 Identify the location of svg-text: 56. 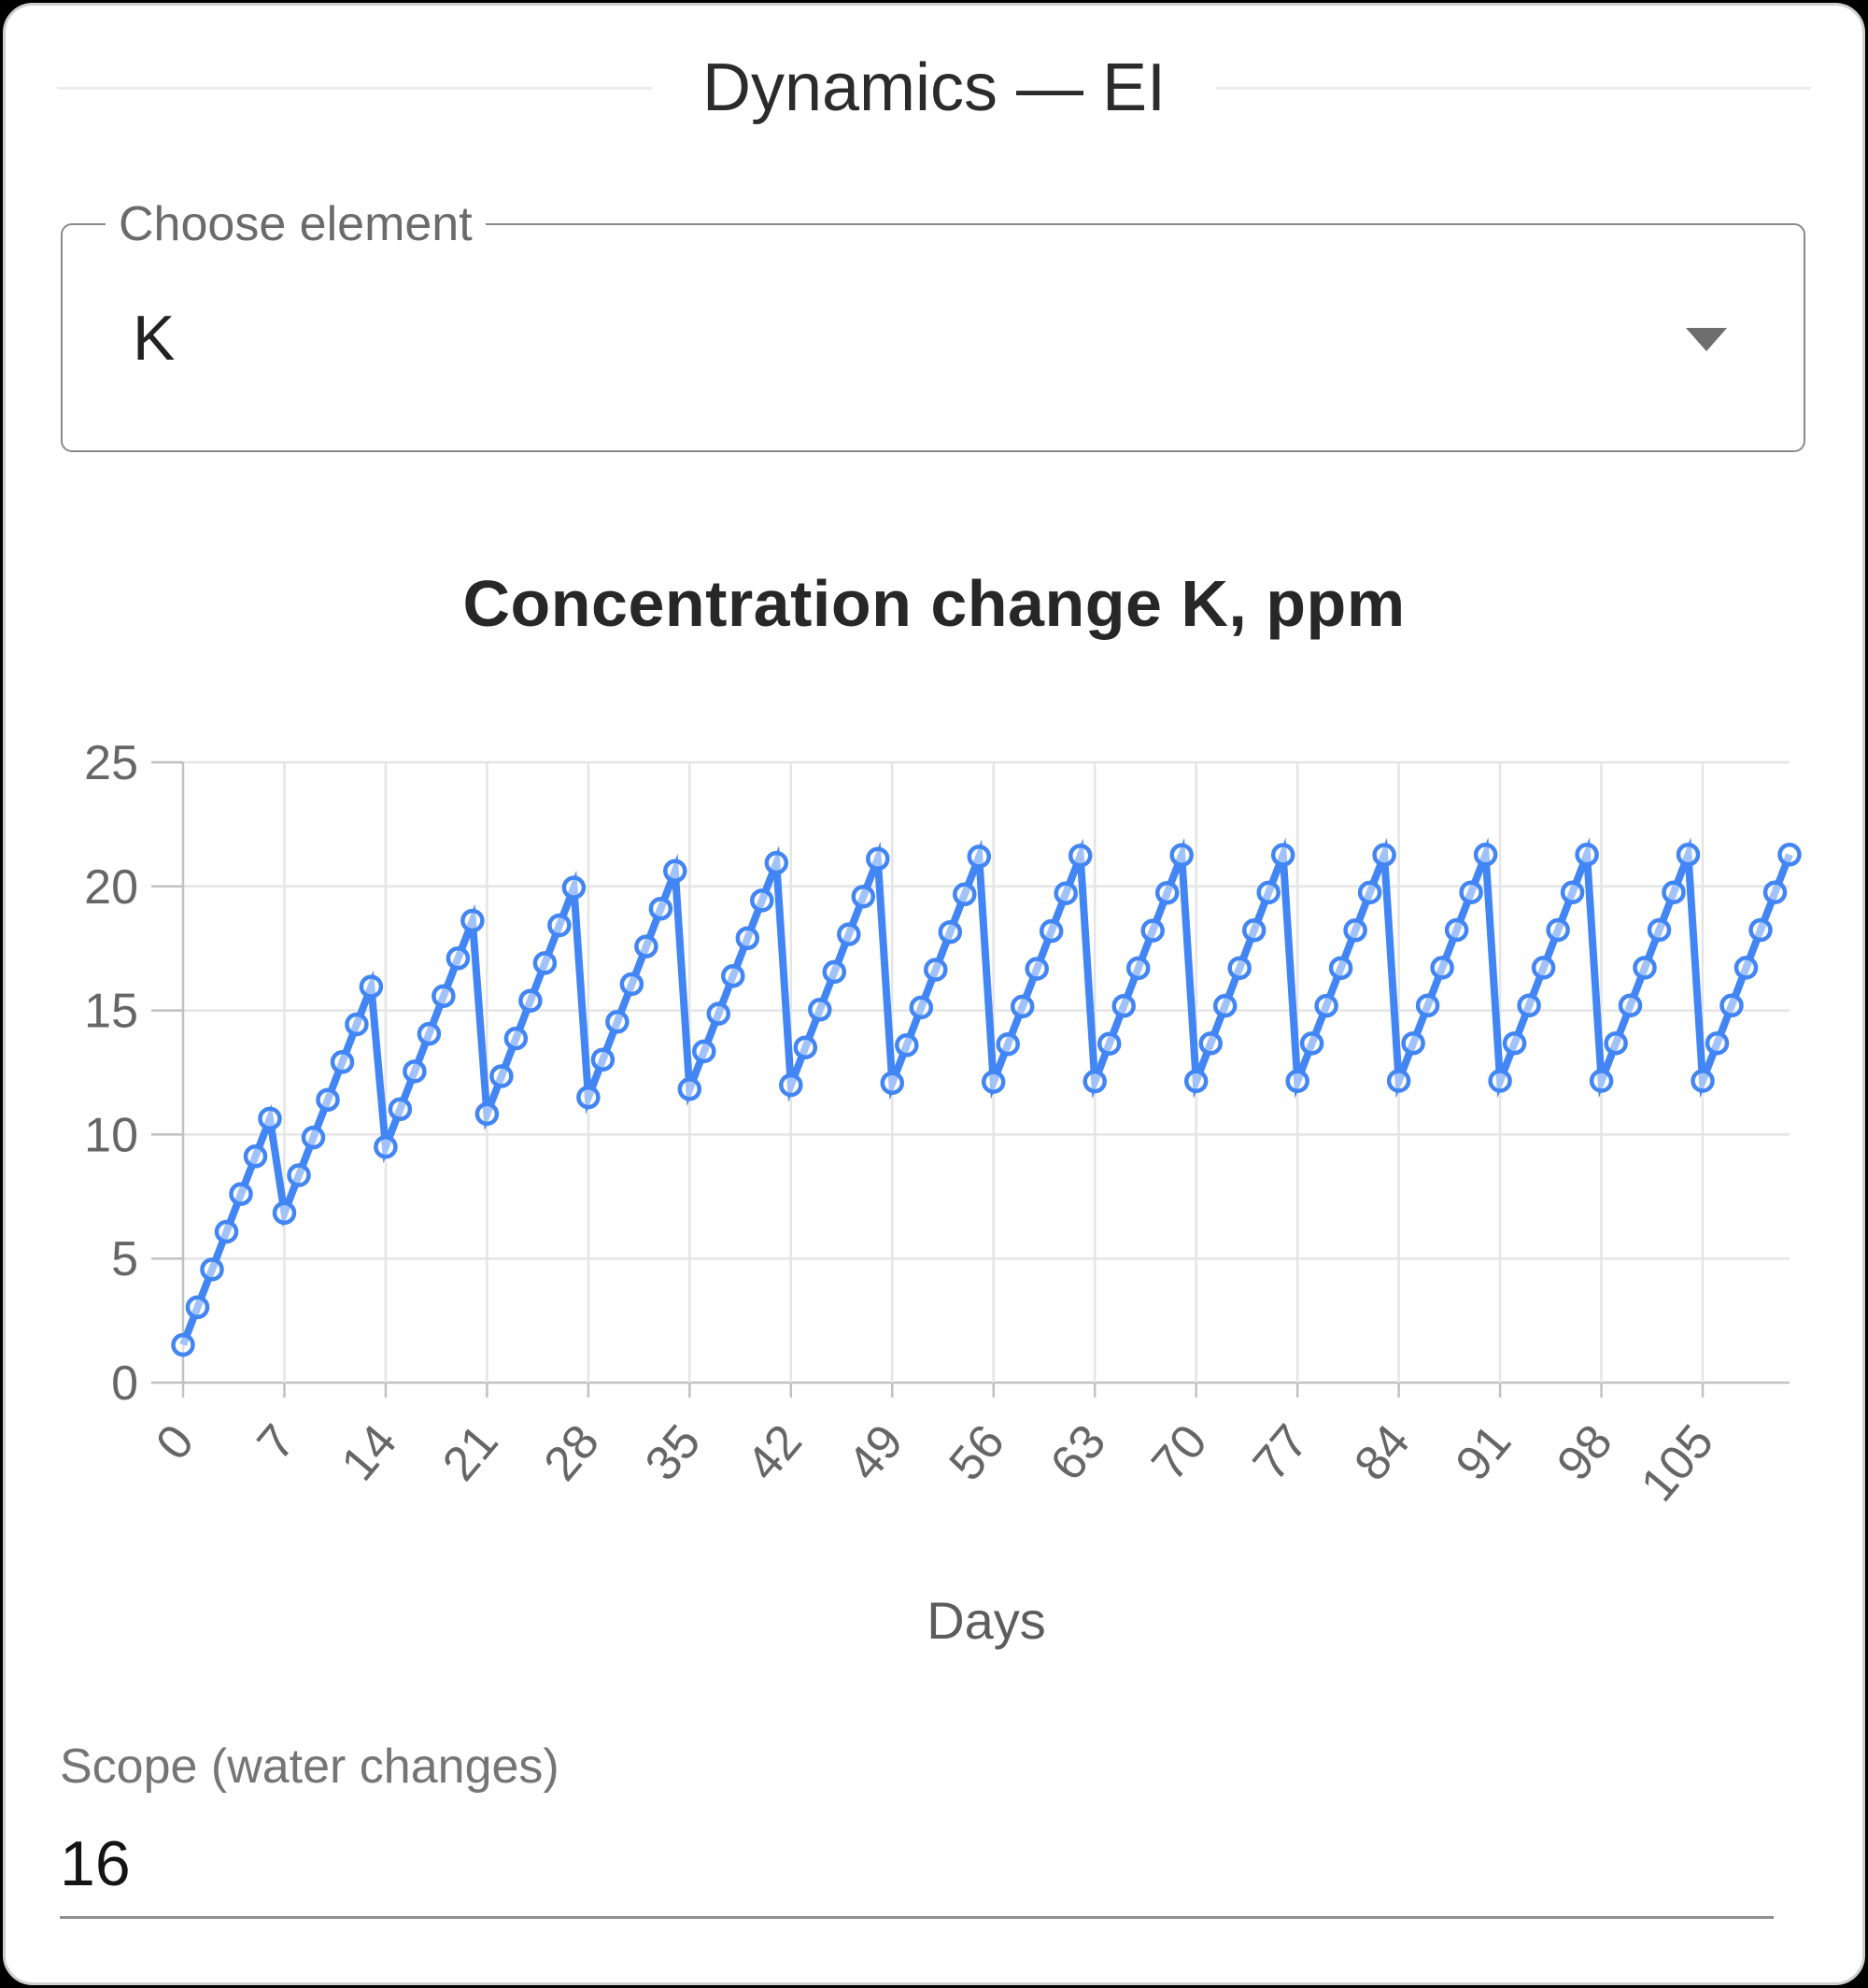
(977, 1452).